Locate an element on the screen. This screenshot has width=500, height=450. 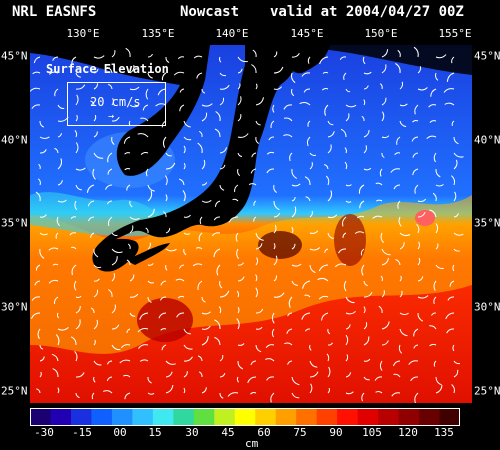
colorbar is located at coordinates (245, 417).